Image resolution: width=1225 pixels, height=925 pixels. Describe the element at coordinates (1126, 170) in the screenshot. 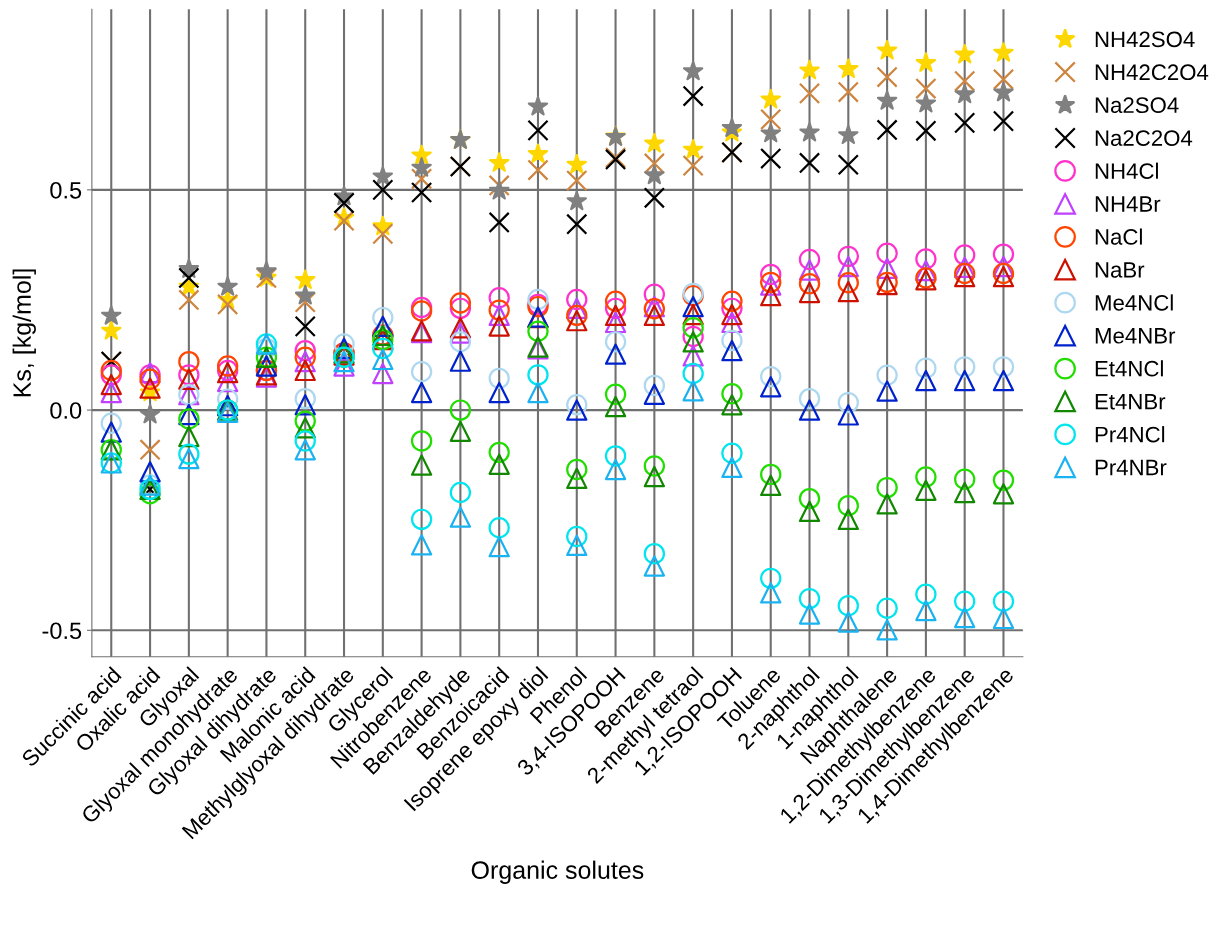

I see `legend-label: NH4Cl` at that location.